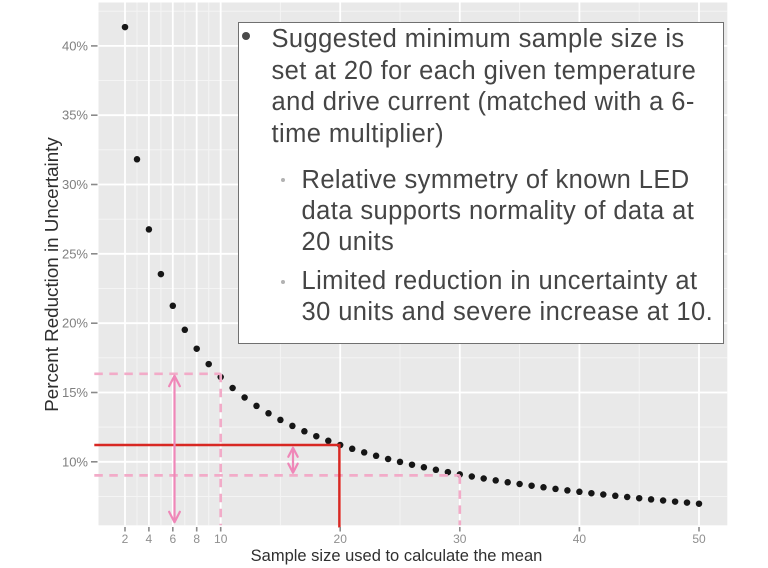 This screenshot has width=768, height=568. What do you see at coordinates (699, 539) in the screenshot?
I see `svg-text: 50` at bounding box center [699, 539].